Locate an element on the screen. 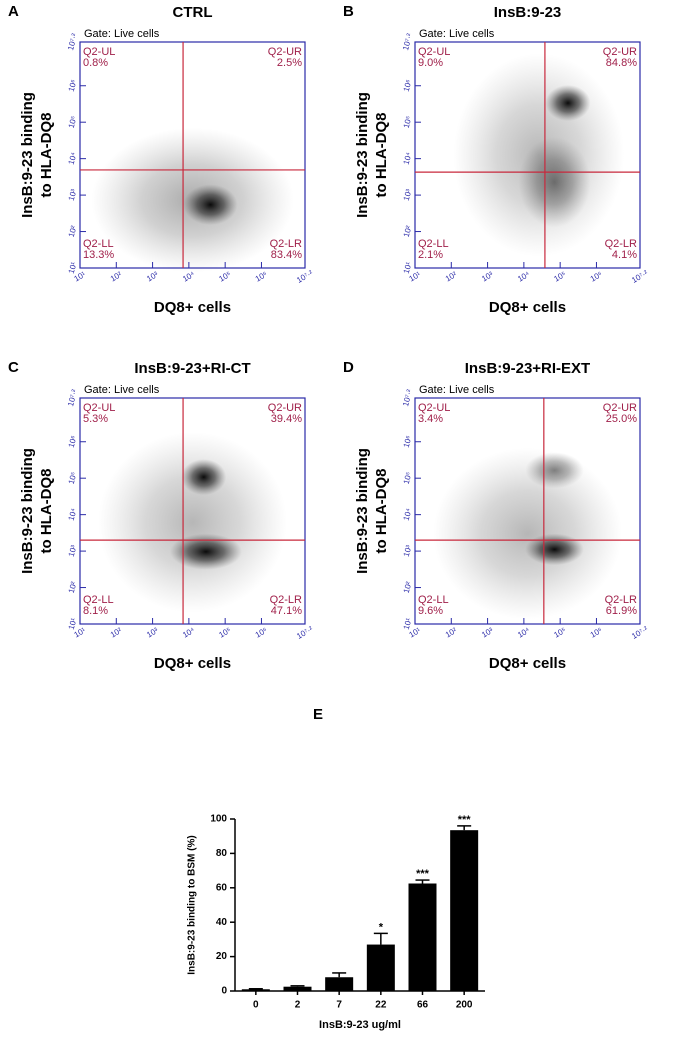 The height and width of the screenshot is (1038, 679). quadrant-percent: 9.6% is located at coordinates (430, 611).